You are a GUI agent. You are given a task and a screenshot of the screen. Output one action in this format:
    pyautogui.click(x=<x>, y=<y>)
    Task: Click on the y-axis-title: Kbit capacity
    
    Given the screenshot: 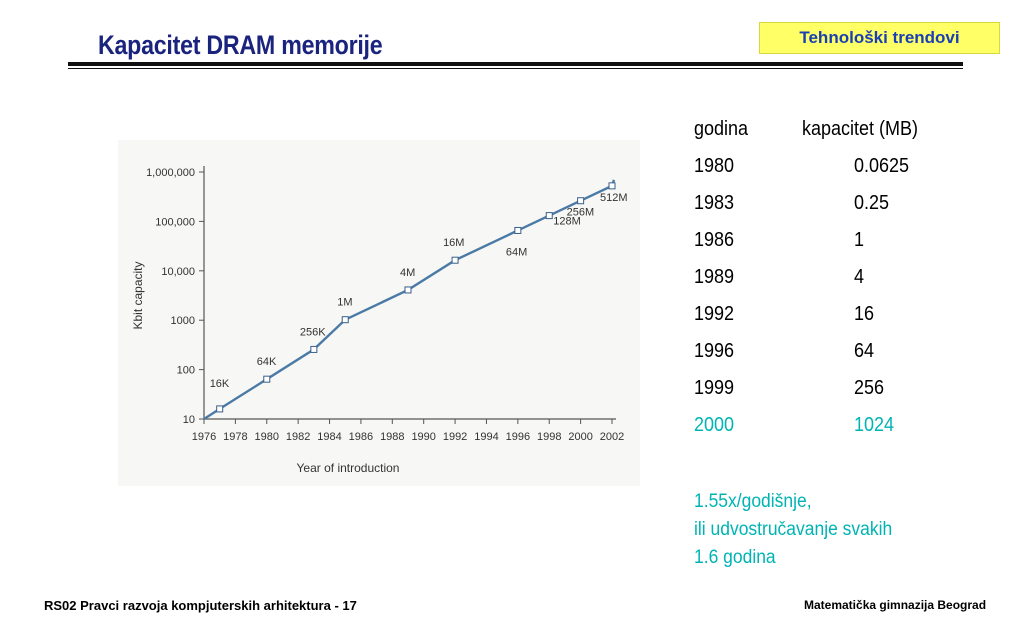 What is the action you would take?
    pyautogui.click(x=138, y=295)
    